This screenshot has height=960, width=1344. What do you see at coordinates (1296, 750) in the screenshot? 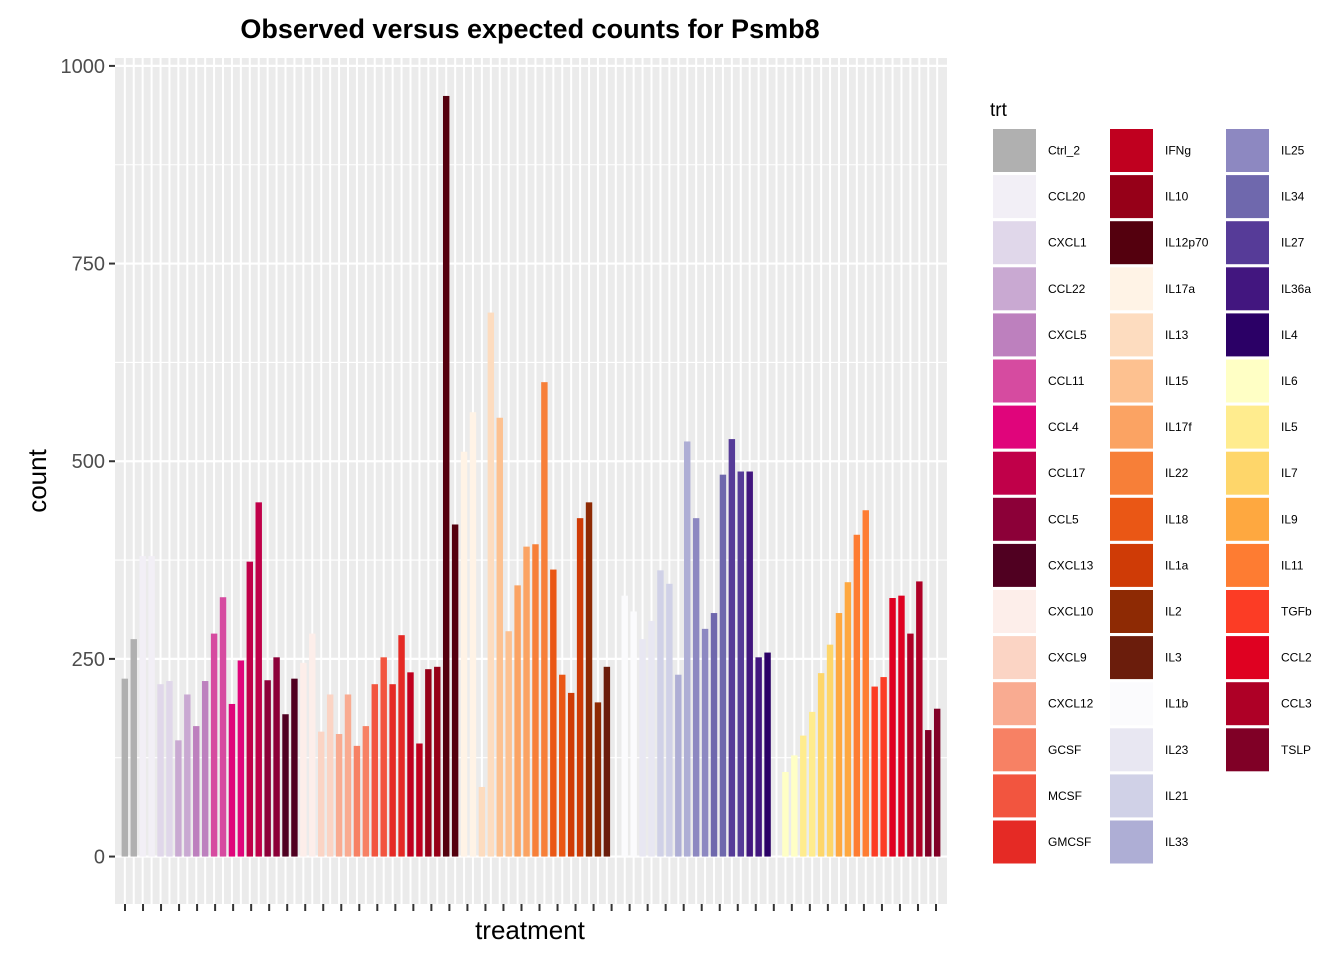
I see `legend-label-tslp: TSLP` at bounding box center [1296, 750].